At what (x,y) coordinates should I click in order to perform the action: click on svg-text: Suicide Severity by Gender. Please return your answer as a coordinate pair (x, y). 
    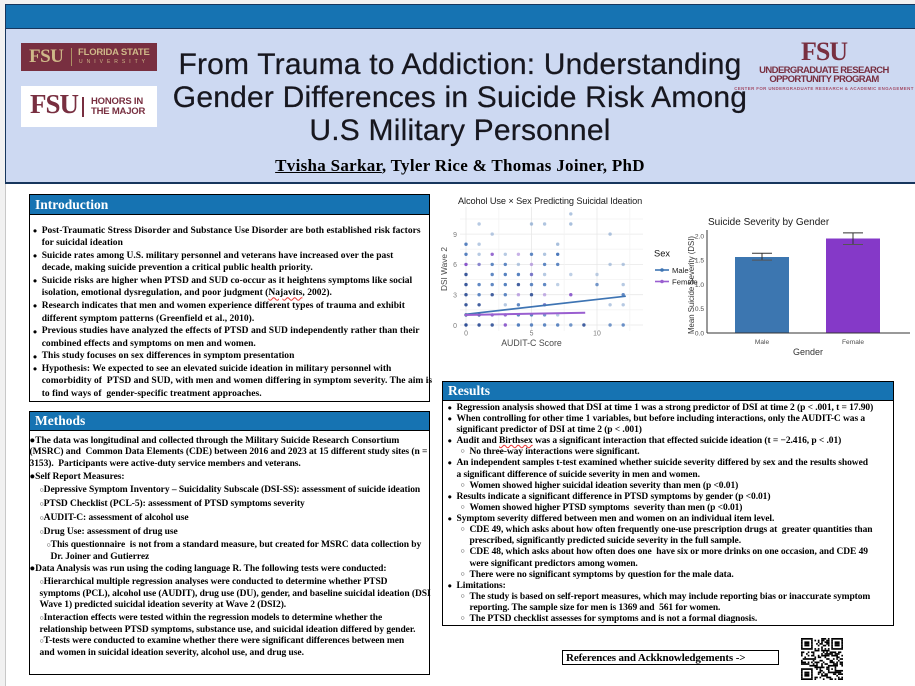
    Looking at the image, I should click on (769, 222).